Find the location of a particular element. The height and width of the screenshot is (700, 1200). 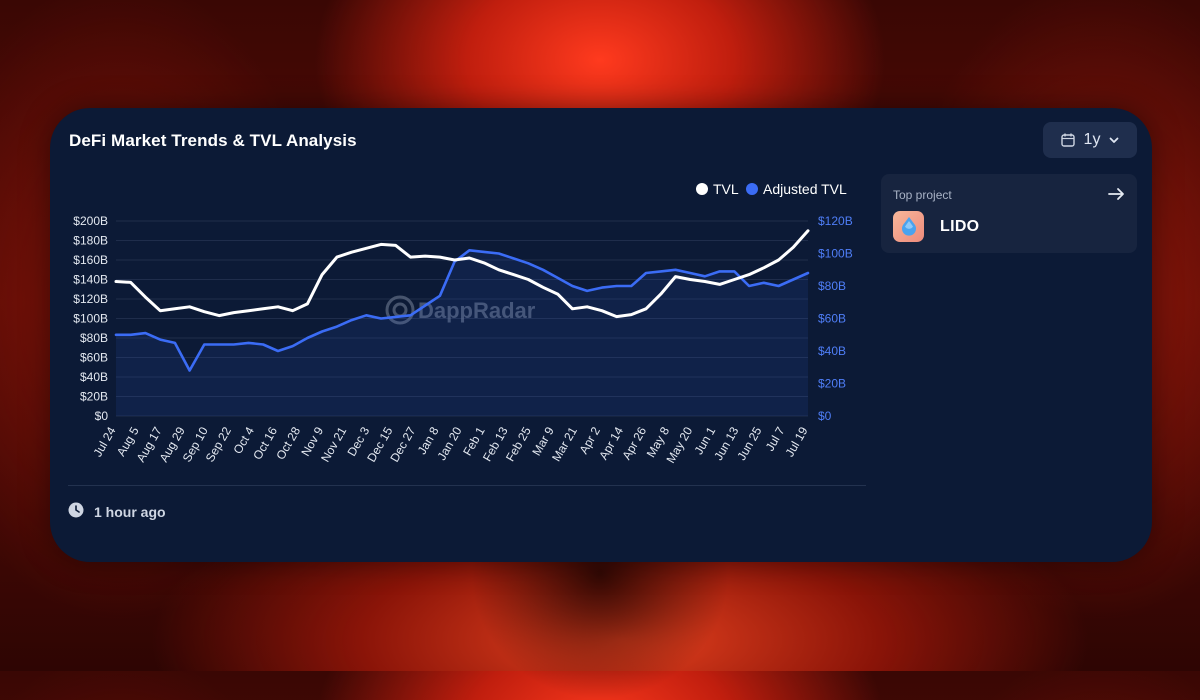

watermark: DappRadar is located at coordinates (460, 310).